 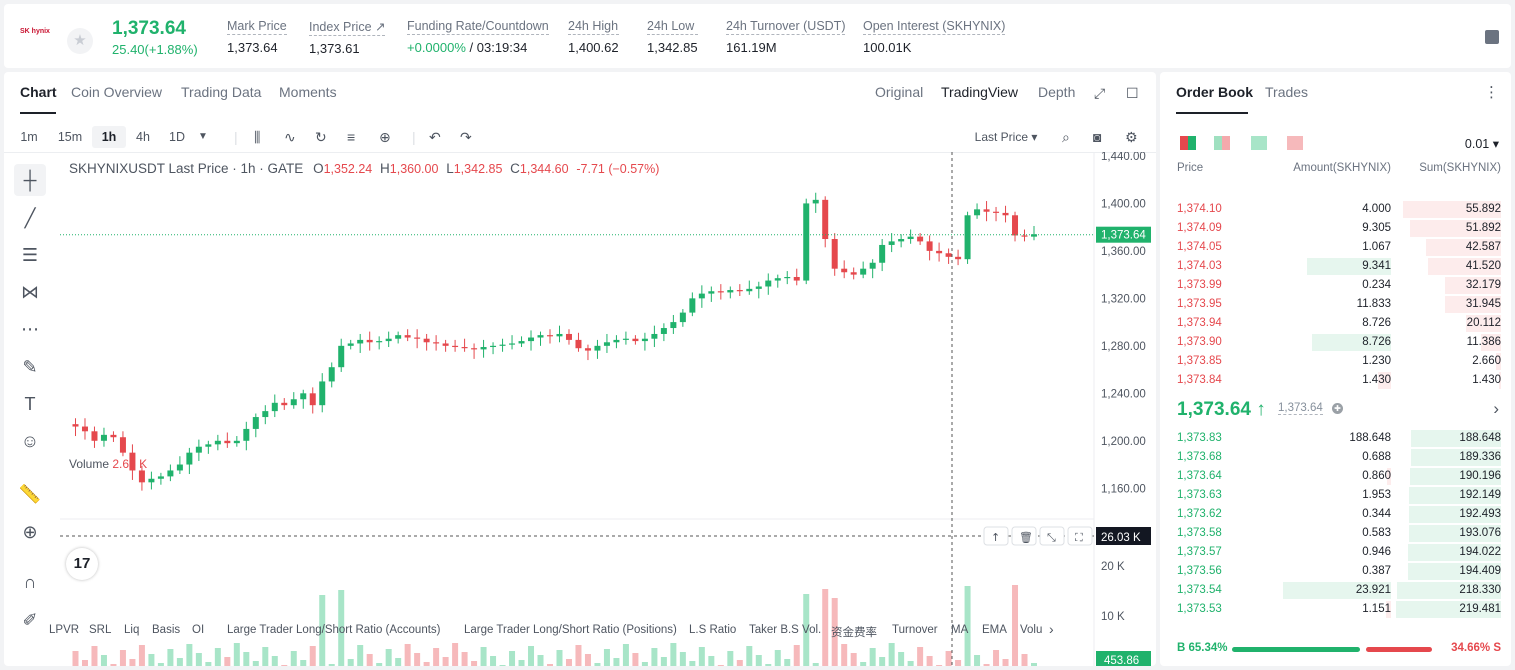 I want to click on pencil-lock-tool-icon: ✐, so click(x=30, y=620).